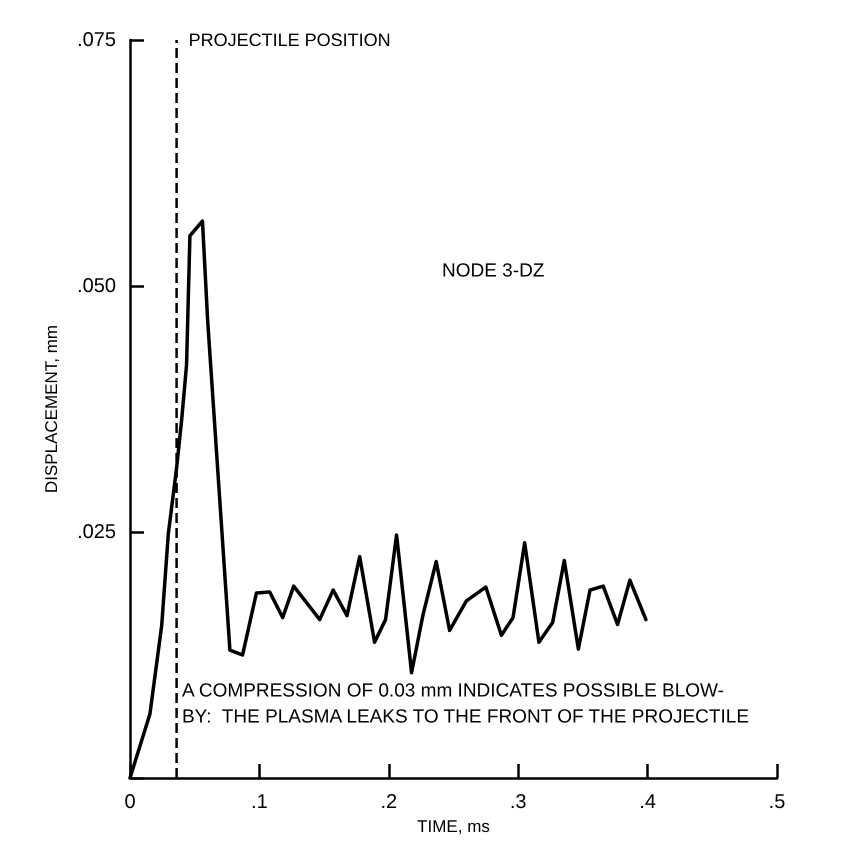 This screenshot has height=851, width=844. I want to click on annotation: A COMPRESSION OF 0.03 mm INDICATES POSSIBLE BLOW- BY: THE PLASMA LEAKS TO THE FRONT OF THE PROJECTILE, so click(465, 704).